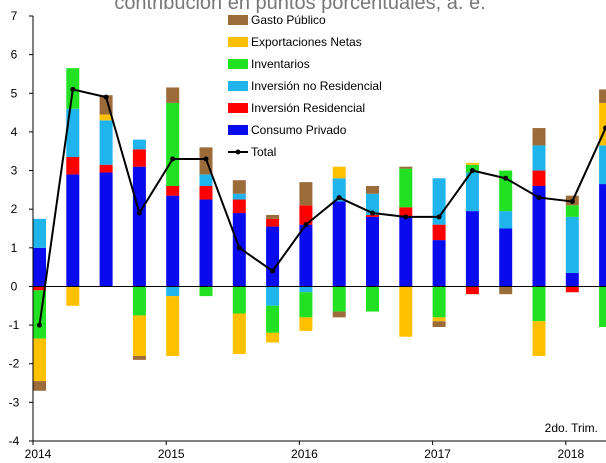 This screenshot has width=606, height=463. I want to click on legend-marker, so click(238, 152).